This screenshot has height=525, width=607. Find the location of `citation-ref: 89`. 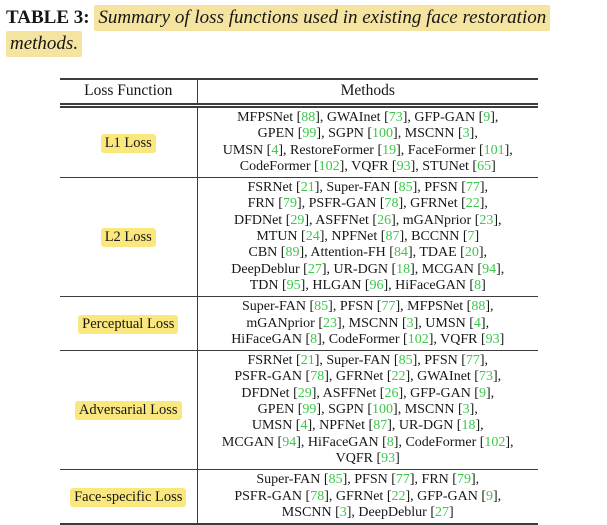

citation-ref: 89 is located at coordinates (292, 253).